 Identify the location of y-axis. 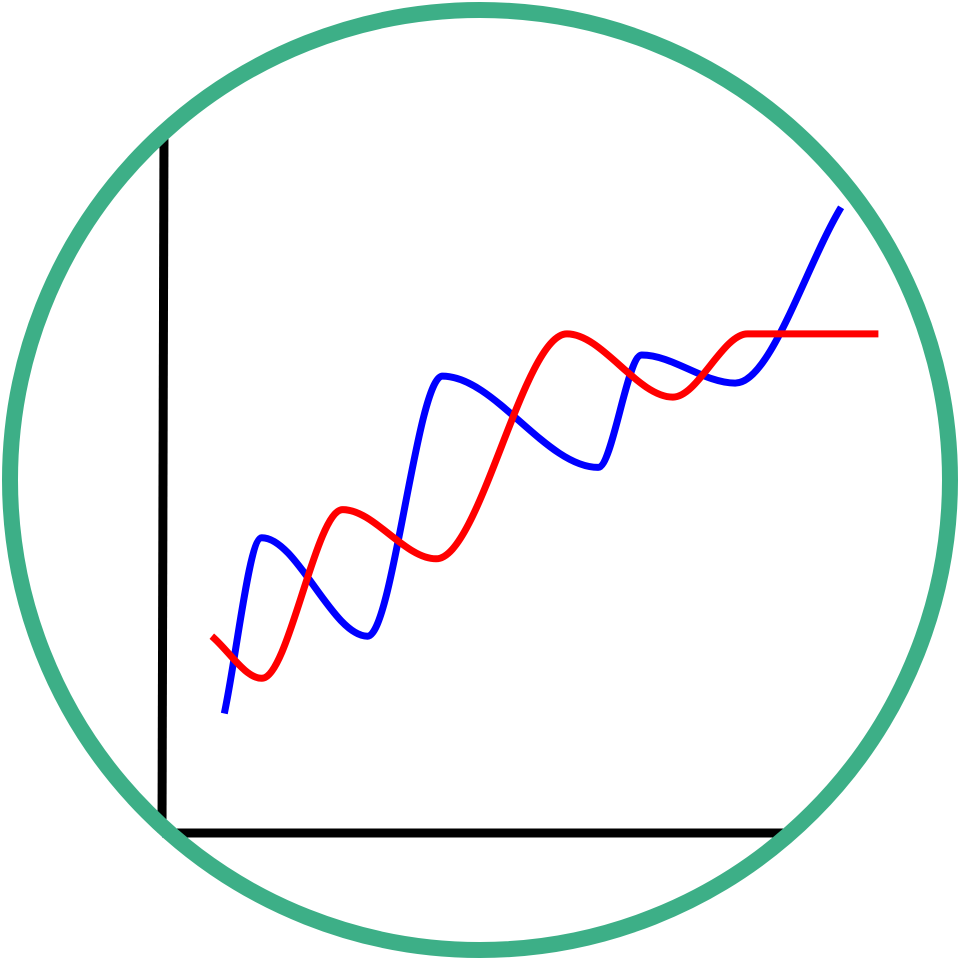
(163, 481).